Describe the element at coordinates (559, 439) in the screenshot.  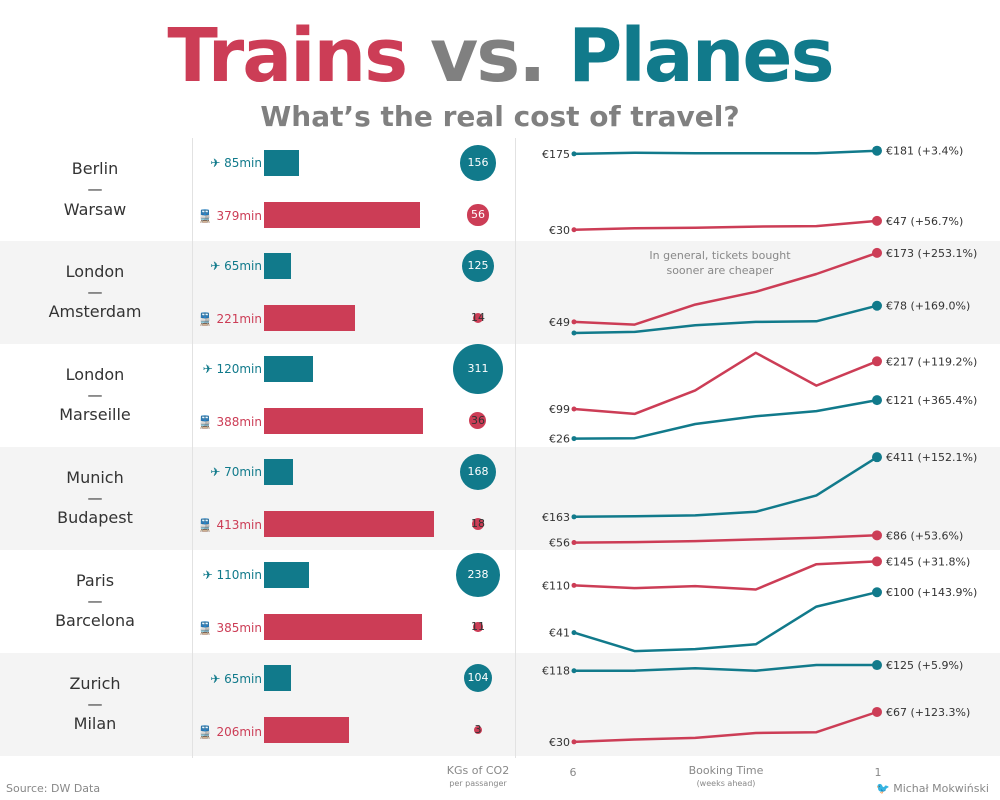
I see `plane-price-start-label: €26` at that location.